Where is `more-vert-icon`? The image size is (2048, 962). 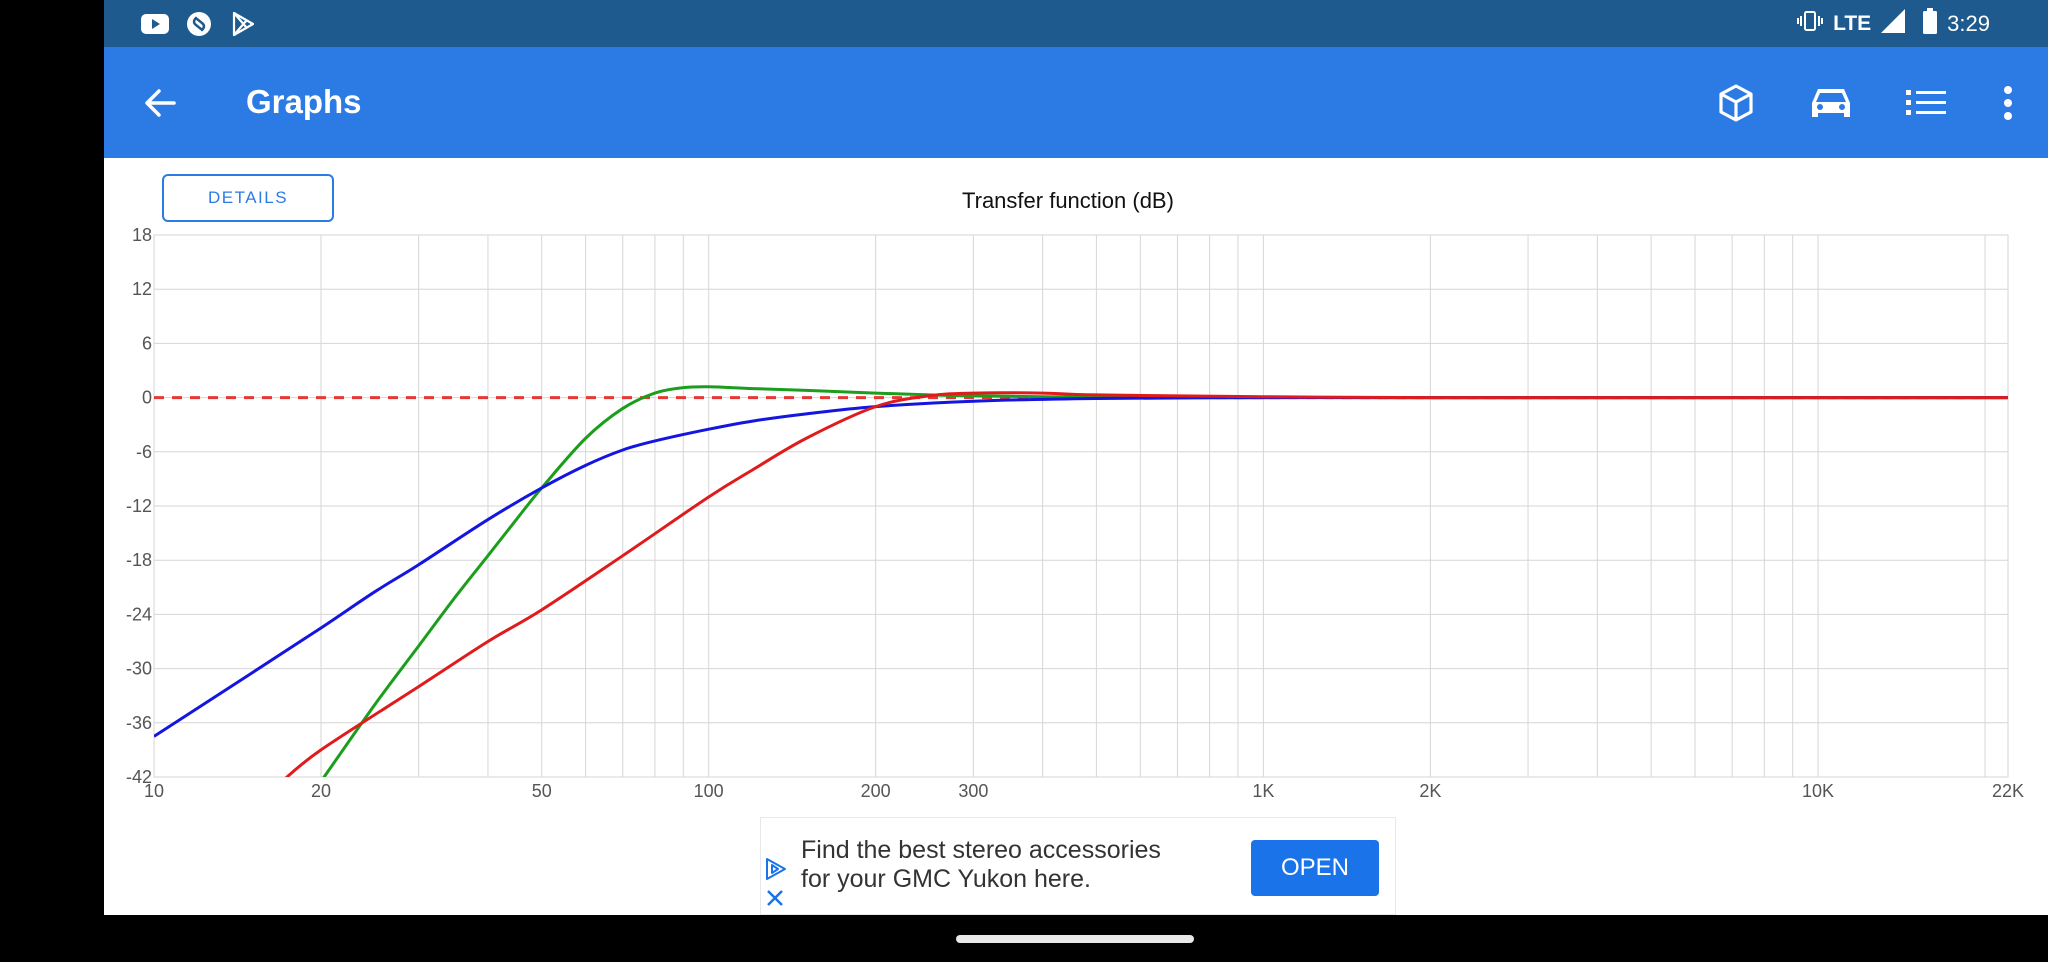
more-vert-icon is located at coordinates (2008, 103).